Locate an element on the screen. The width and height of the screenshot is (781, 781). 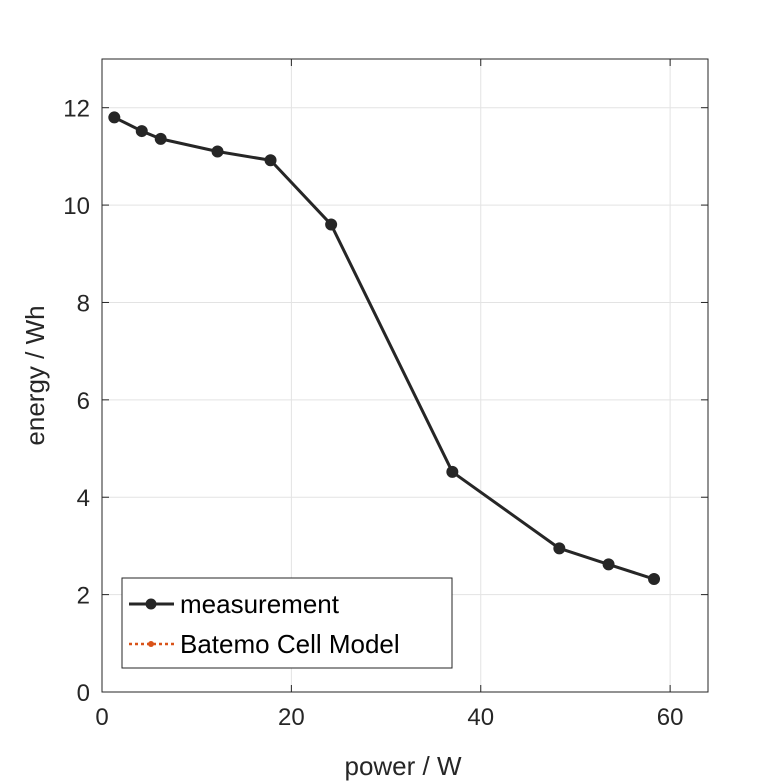
y-tick-label: 2 is located at coordinates (83, 596).